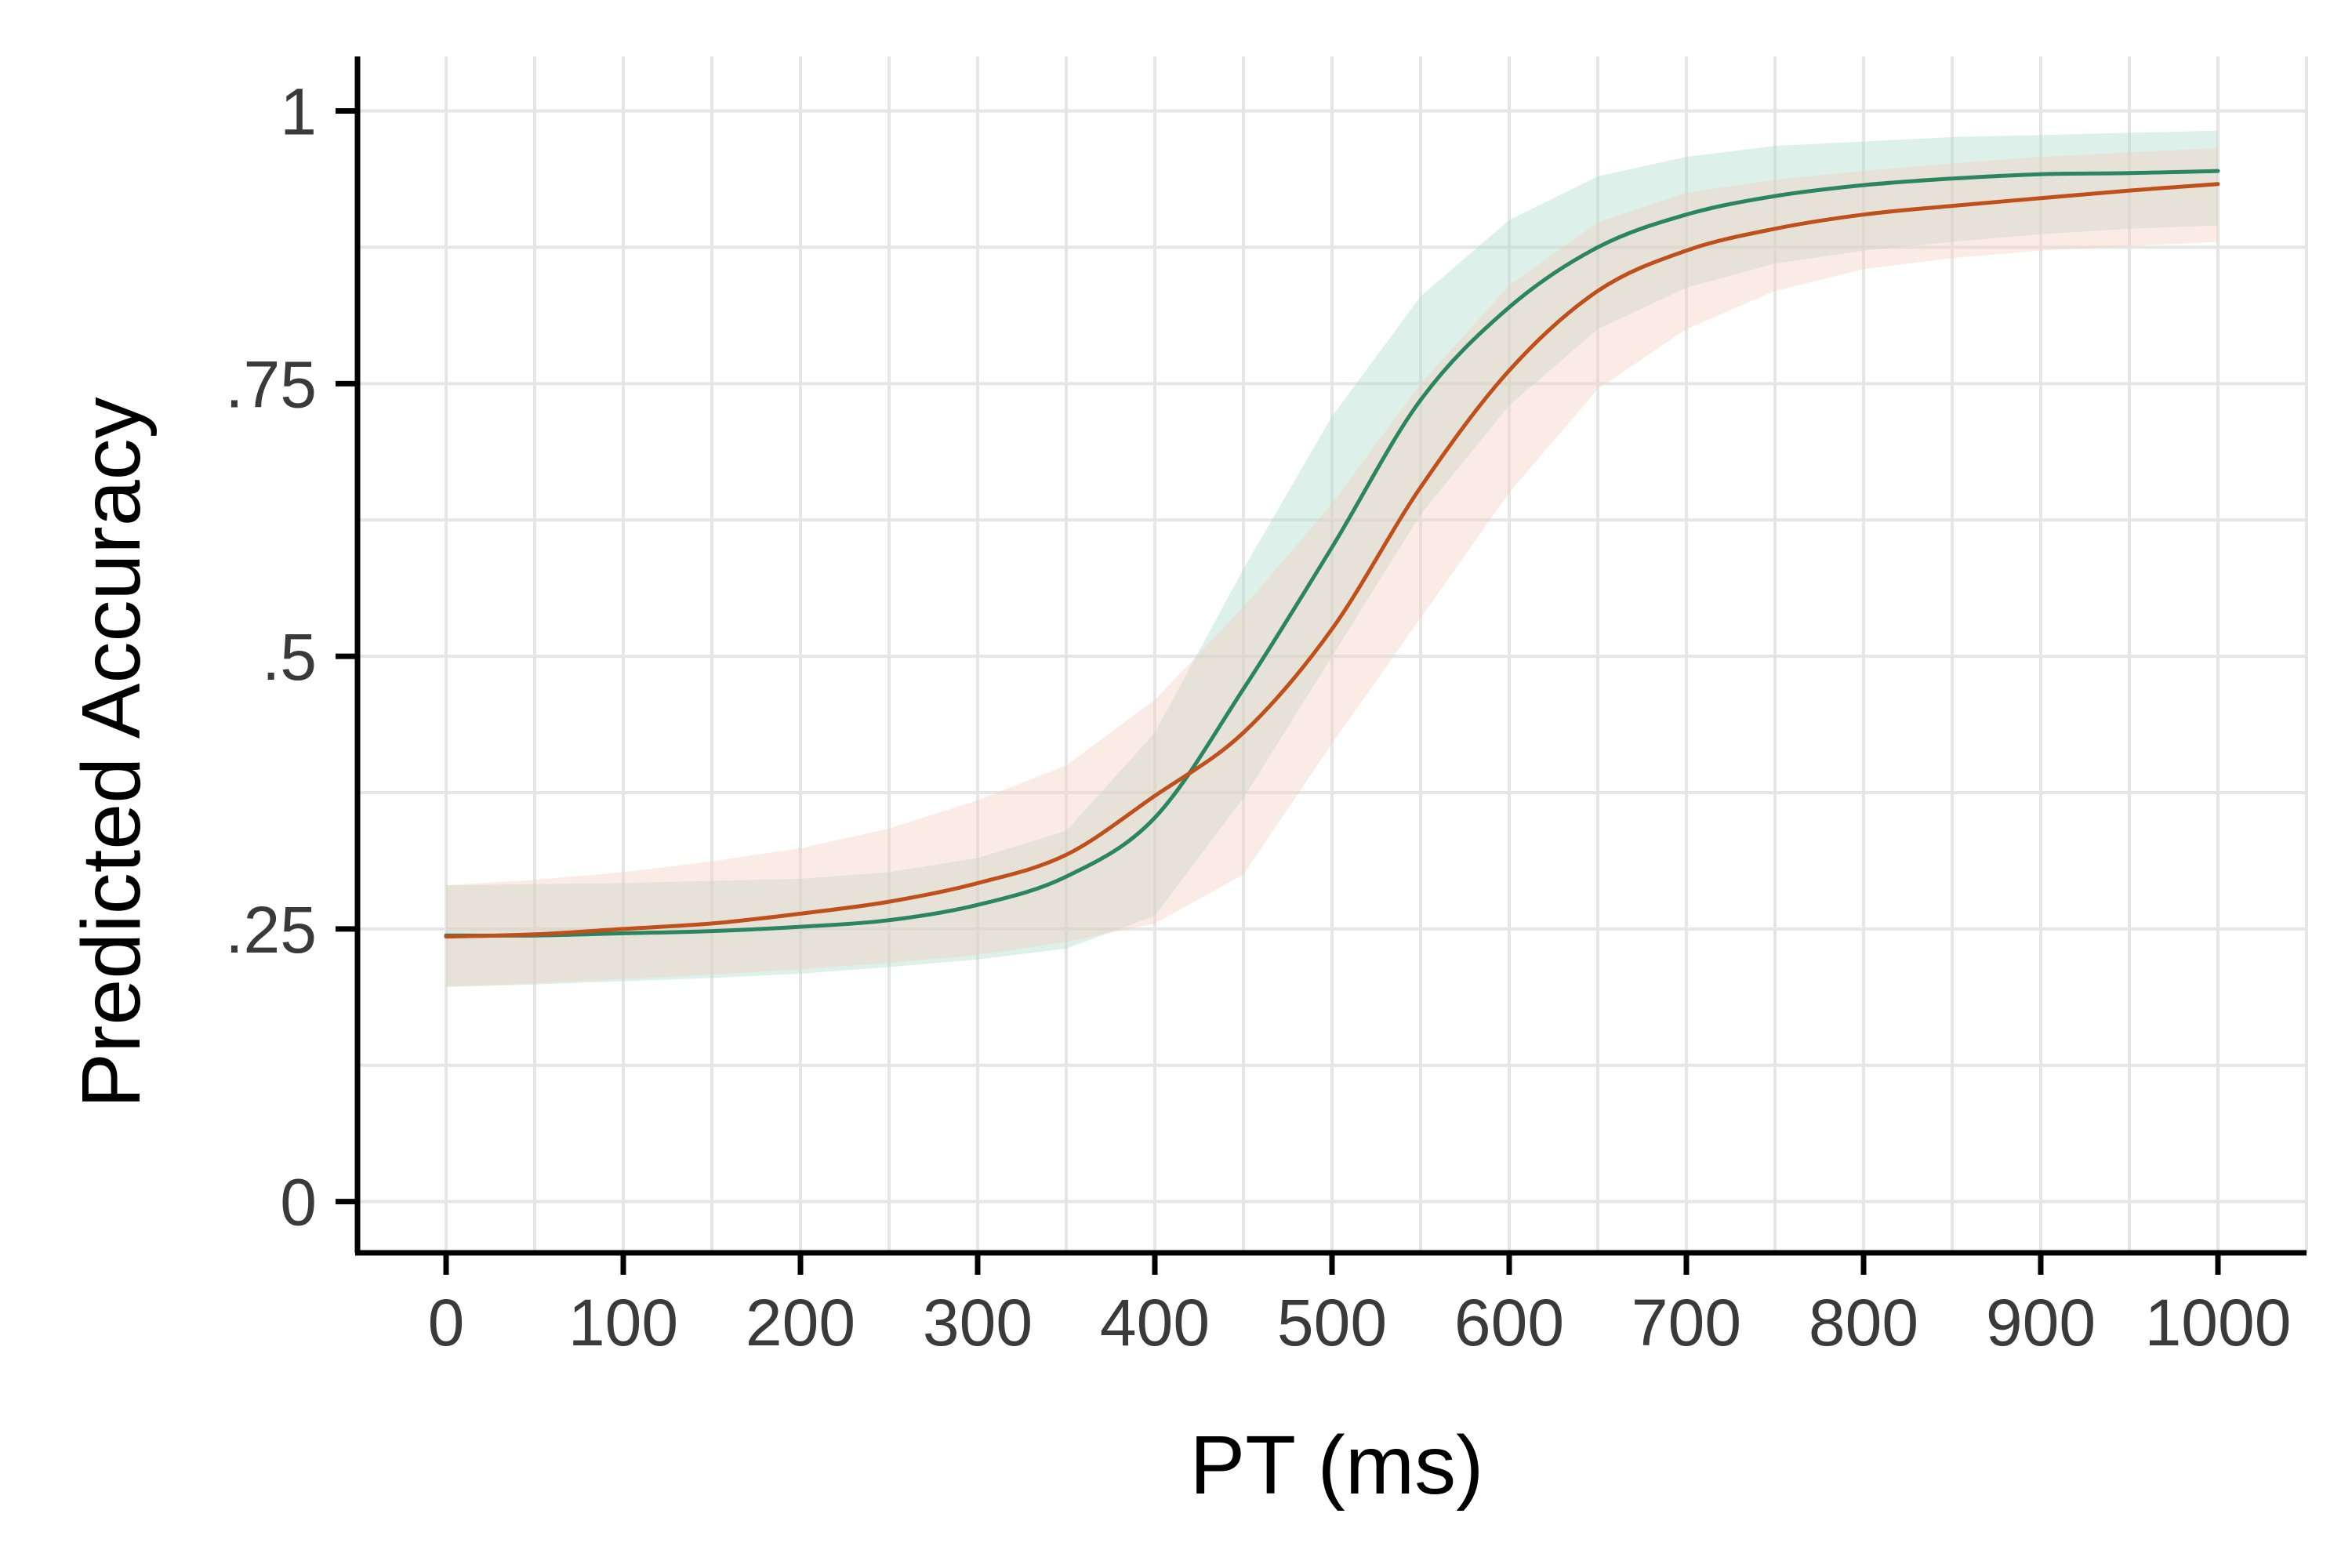 The image size is (2352, 1568). I want to click on x-tick-label: 600, so click(1509, 1322).